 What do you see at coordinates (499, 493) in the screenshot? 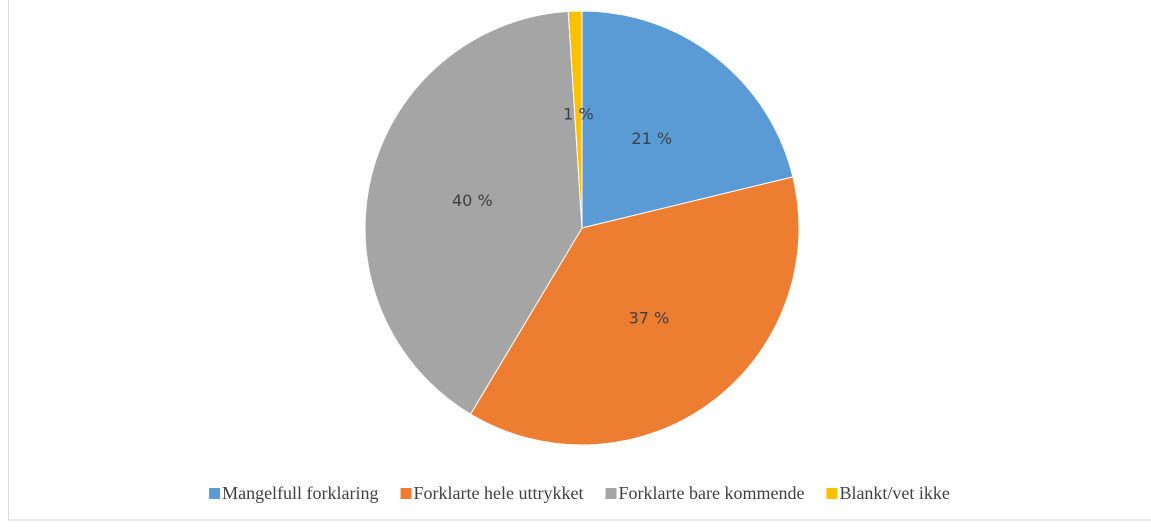
I see `legend-label: Forklarte hele uttrykket` at bounding box center [499, 493].